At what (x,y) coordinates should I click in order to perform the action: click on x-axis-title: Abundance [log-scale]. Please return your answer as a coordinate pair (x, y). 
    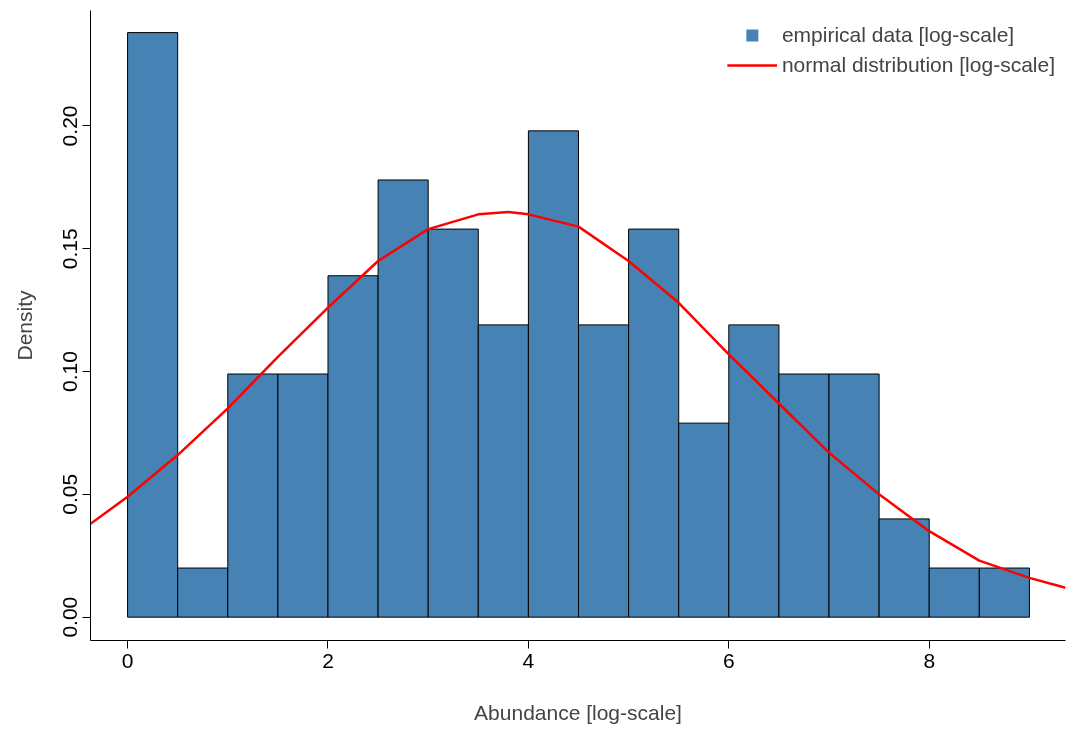
    Looking at the image, I should click on (578, 712).